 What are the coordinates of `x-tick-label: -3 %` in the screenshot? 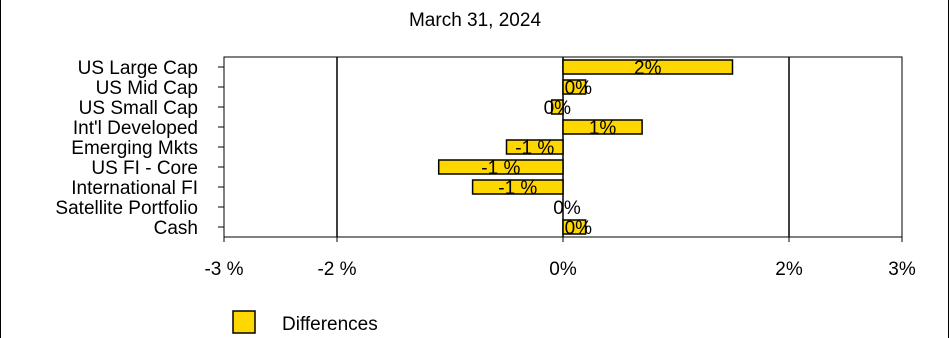 It's located at (223, 269).